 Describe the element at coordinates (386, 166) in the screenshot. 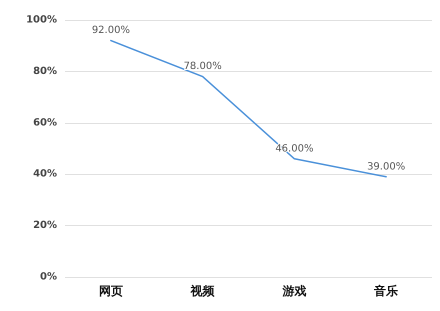

I see `data-label: 39.00%` at that location.